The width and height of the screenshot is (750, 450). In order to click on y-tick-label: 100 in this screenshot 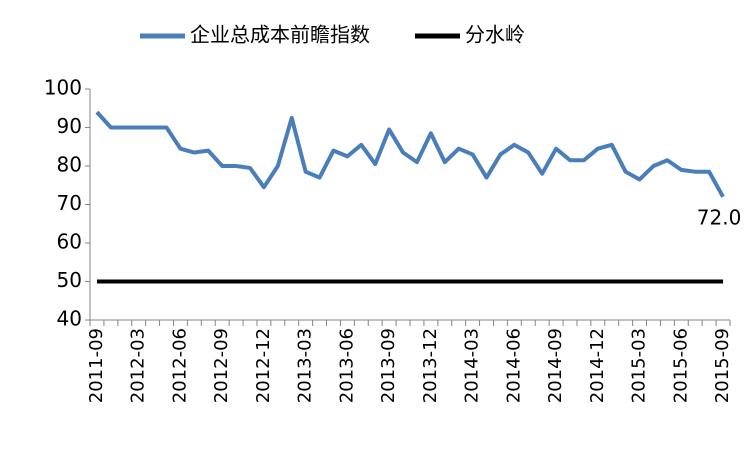, I will do `click(63, 88)`.